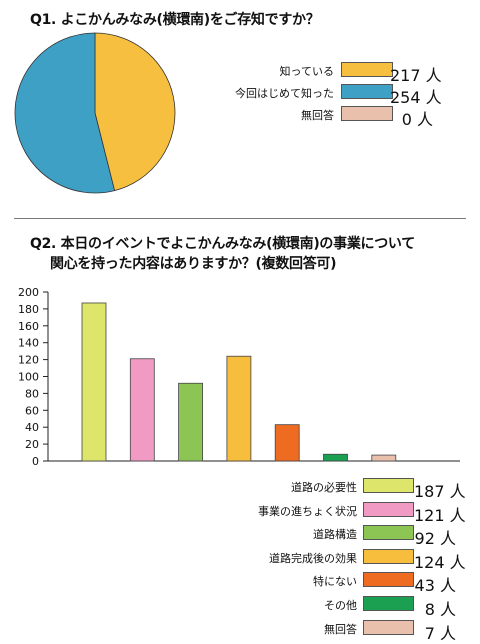  I want to click on q2-legend-value: 43 人, so click(435, 585).